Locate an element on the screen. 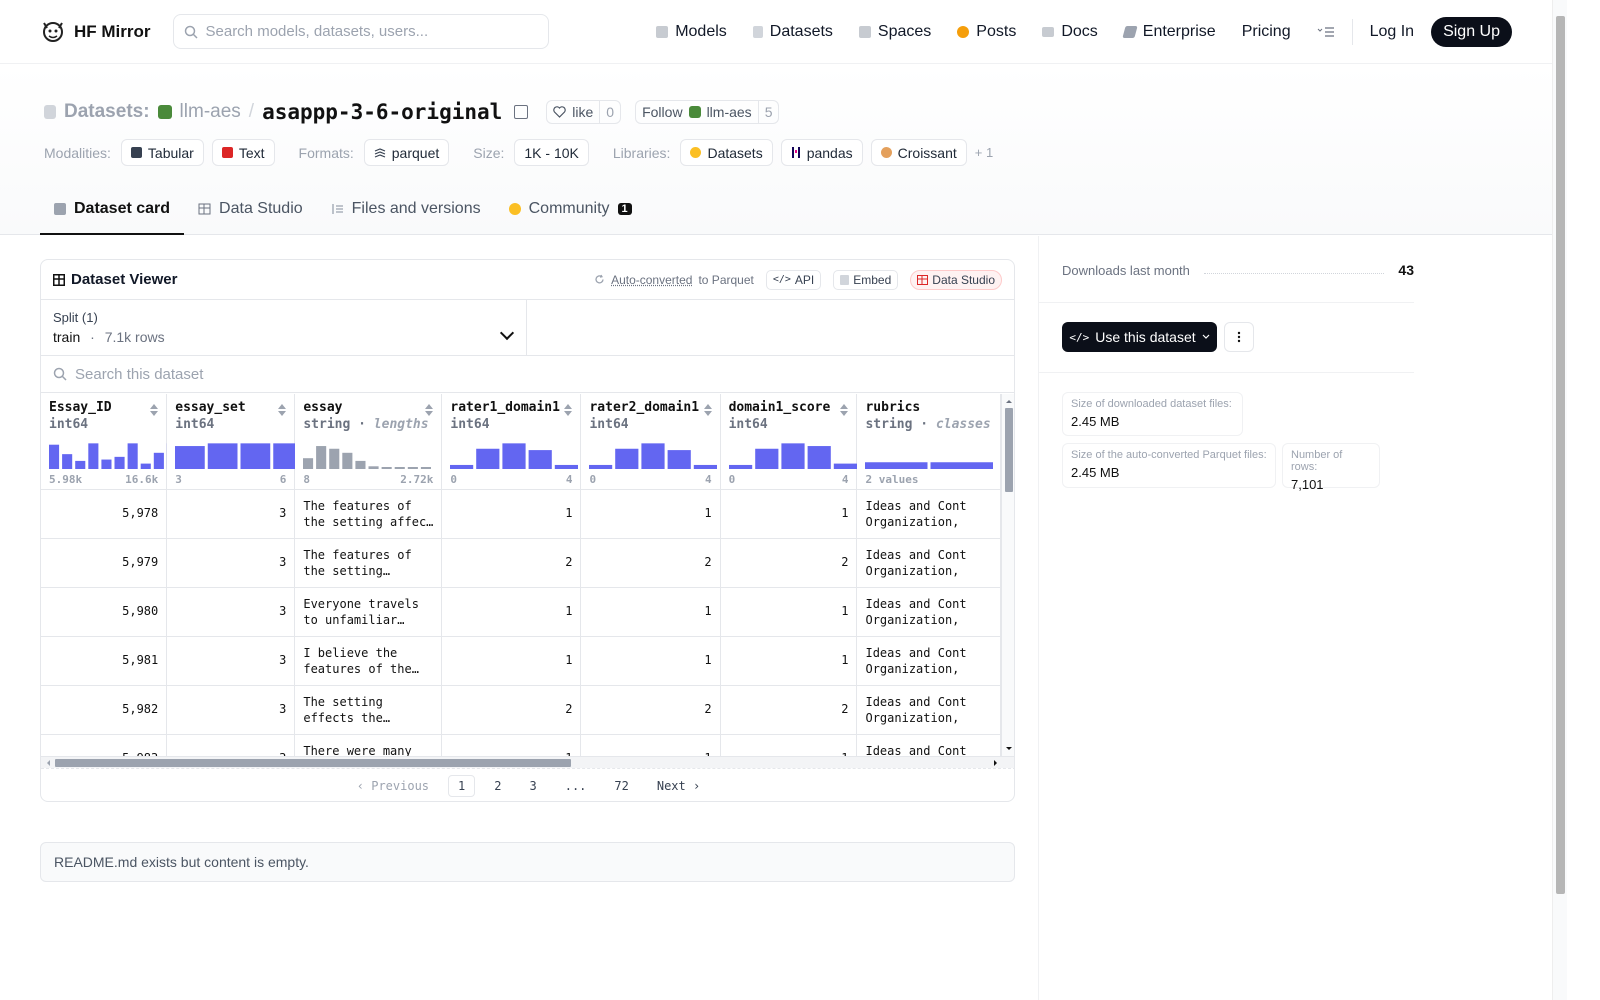  table-cell: 5,978 is located at coordinates (104, 514).